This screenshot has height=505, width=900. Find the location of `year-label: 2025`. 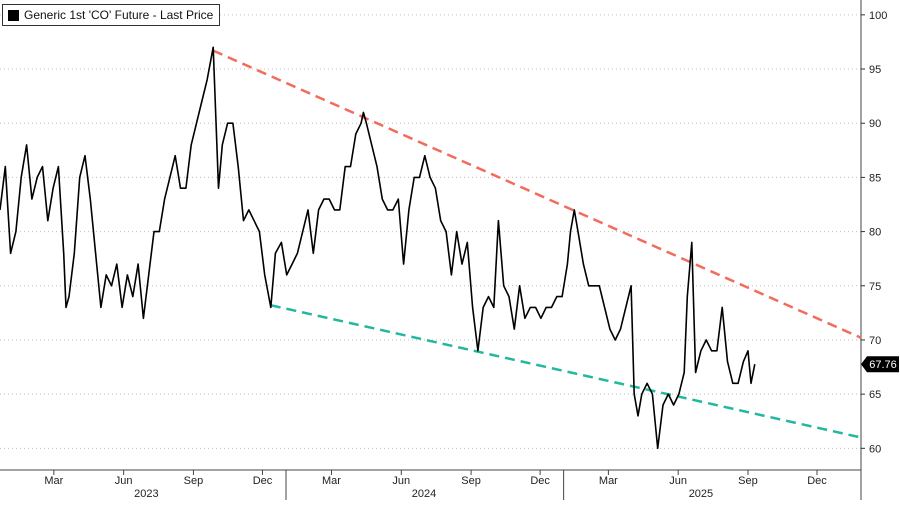

year-label: 2025 is located at coordinates (701, 494).